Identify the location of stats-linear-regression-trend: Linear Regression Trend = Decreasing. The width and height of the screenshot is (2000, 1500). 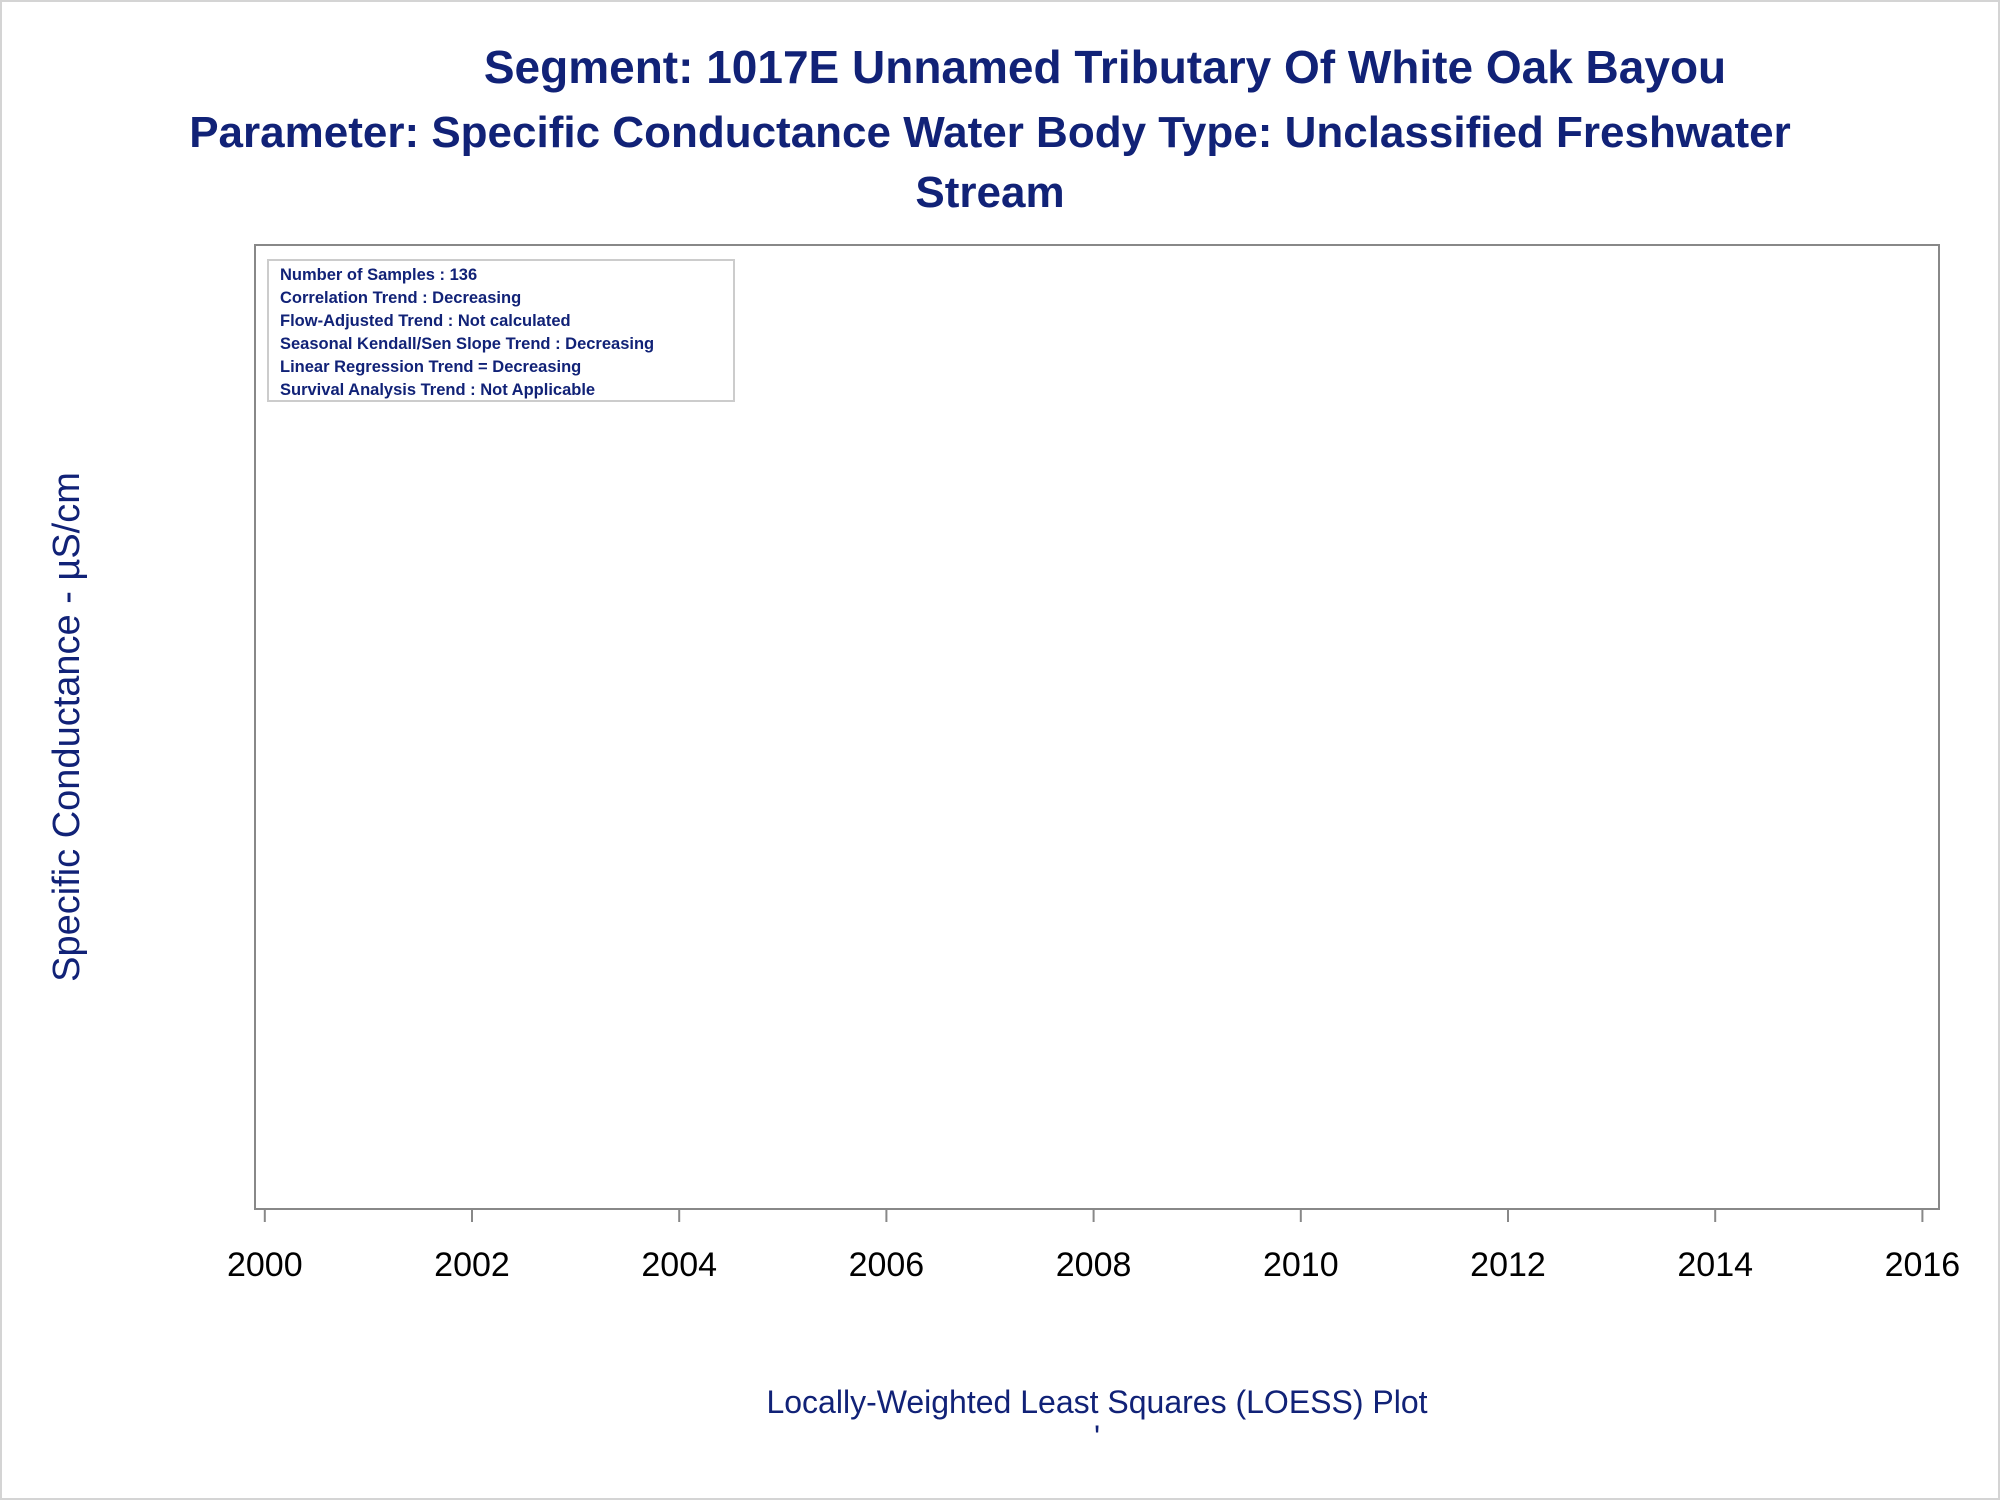
(430, 367).